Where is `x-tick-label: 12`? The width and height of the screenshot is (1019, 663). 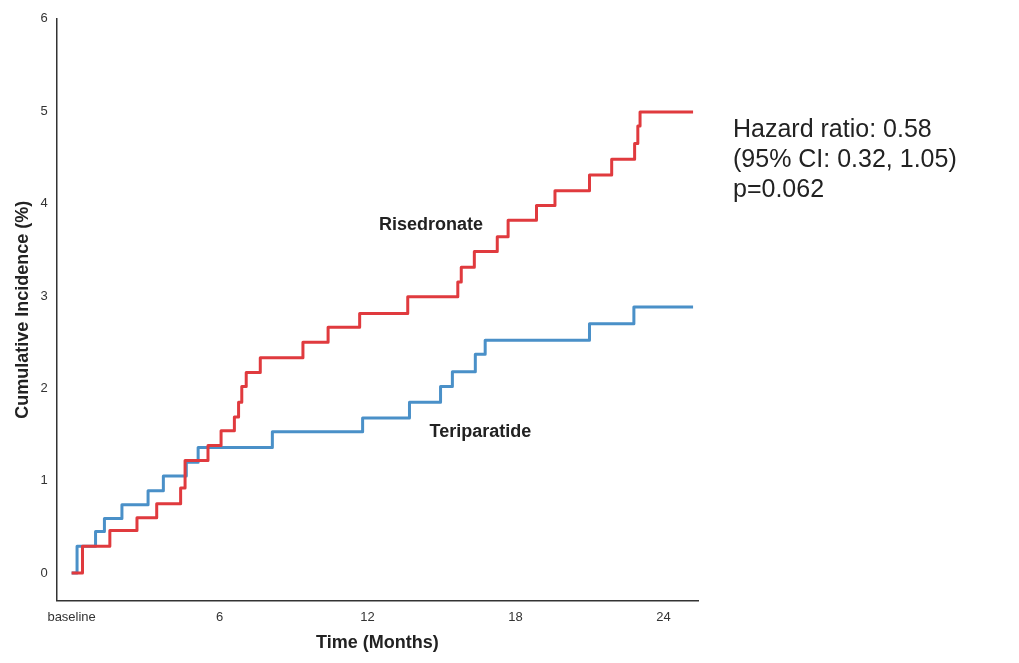
x-tick-label: 12 is located at coordinates (367, 617).